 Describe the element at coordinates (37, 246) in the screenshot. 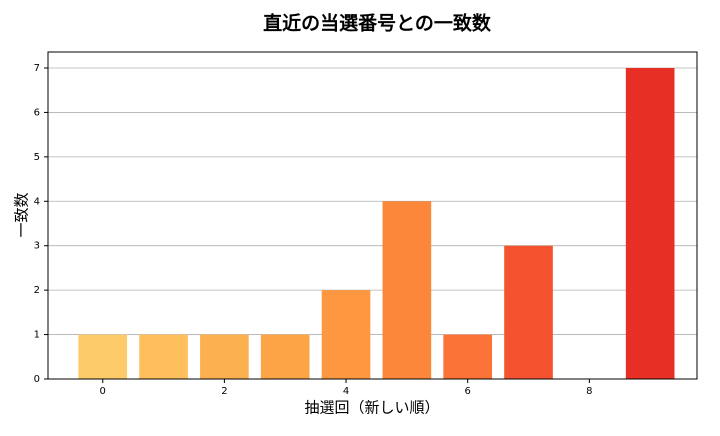

I see `y-tick-label: 3` at that location.